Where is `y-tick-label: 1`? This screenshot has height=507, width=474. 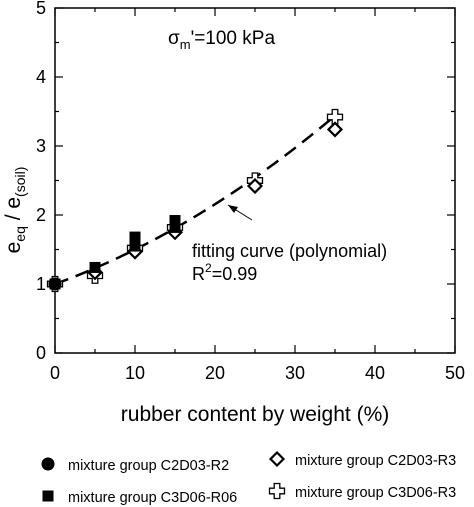
y-tick-label: 1 is located at coordinates (41, 284).